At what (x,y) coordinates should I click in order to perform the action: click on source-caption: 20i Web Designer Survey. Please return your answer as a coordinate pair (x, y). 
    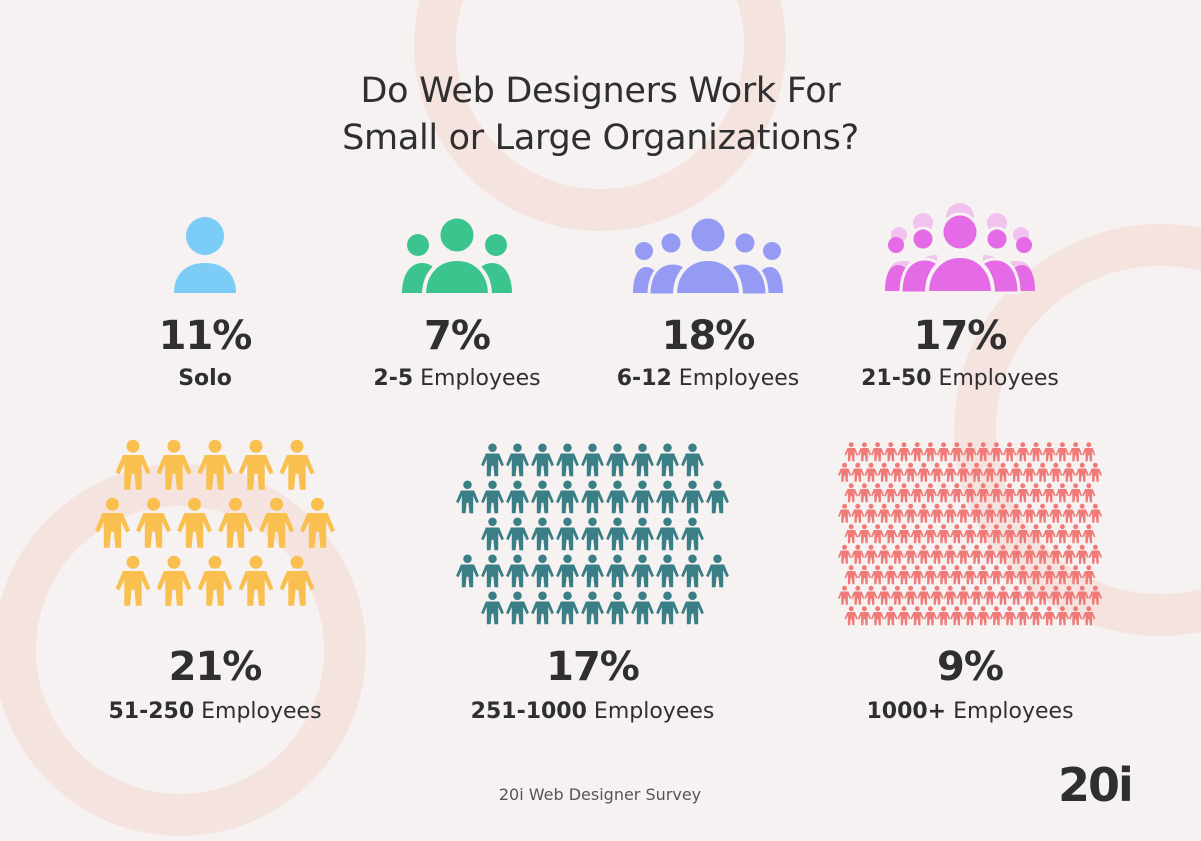
    Looking at the image, I should click on (600, 794).